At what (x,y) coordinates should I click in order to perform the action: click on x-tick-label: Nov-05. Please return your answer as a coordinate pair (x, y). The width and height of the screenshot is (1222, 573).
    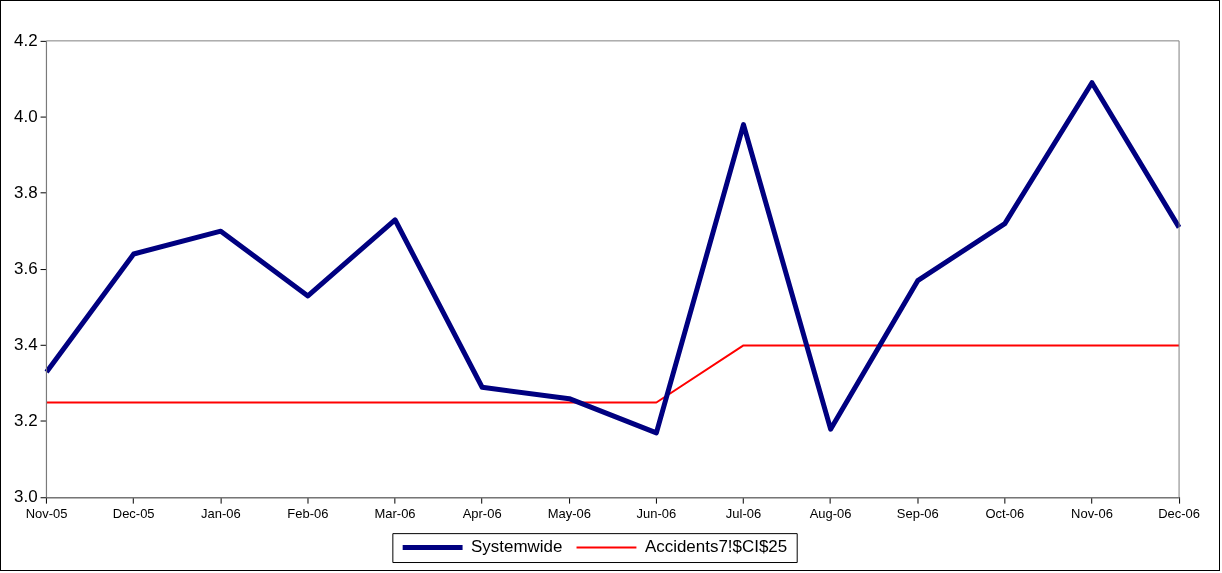
    Looking at the image, I should click on (46, 513).